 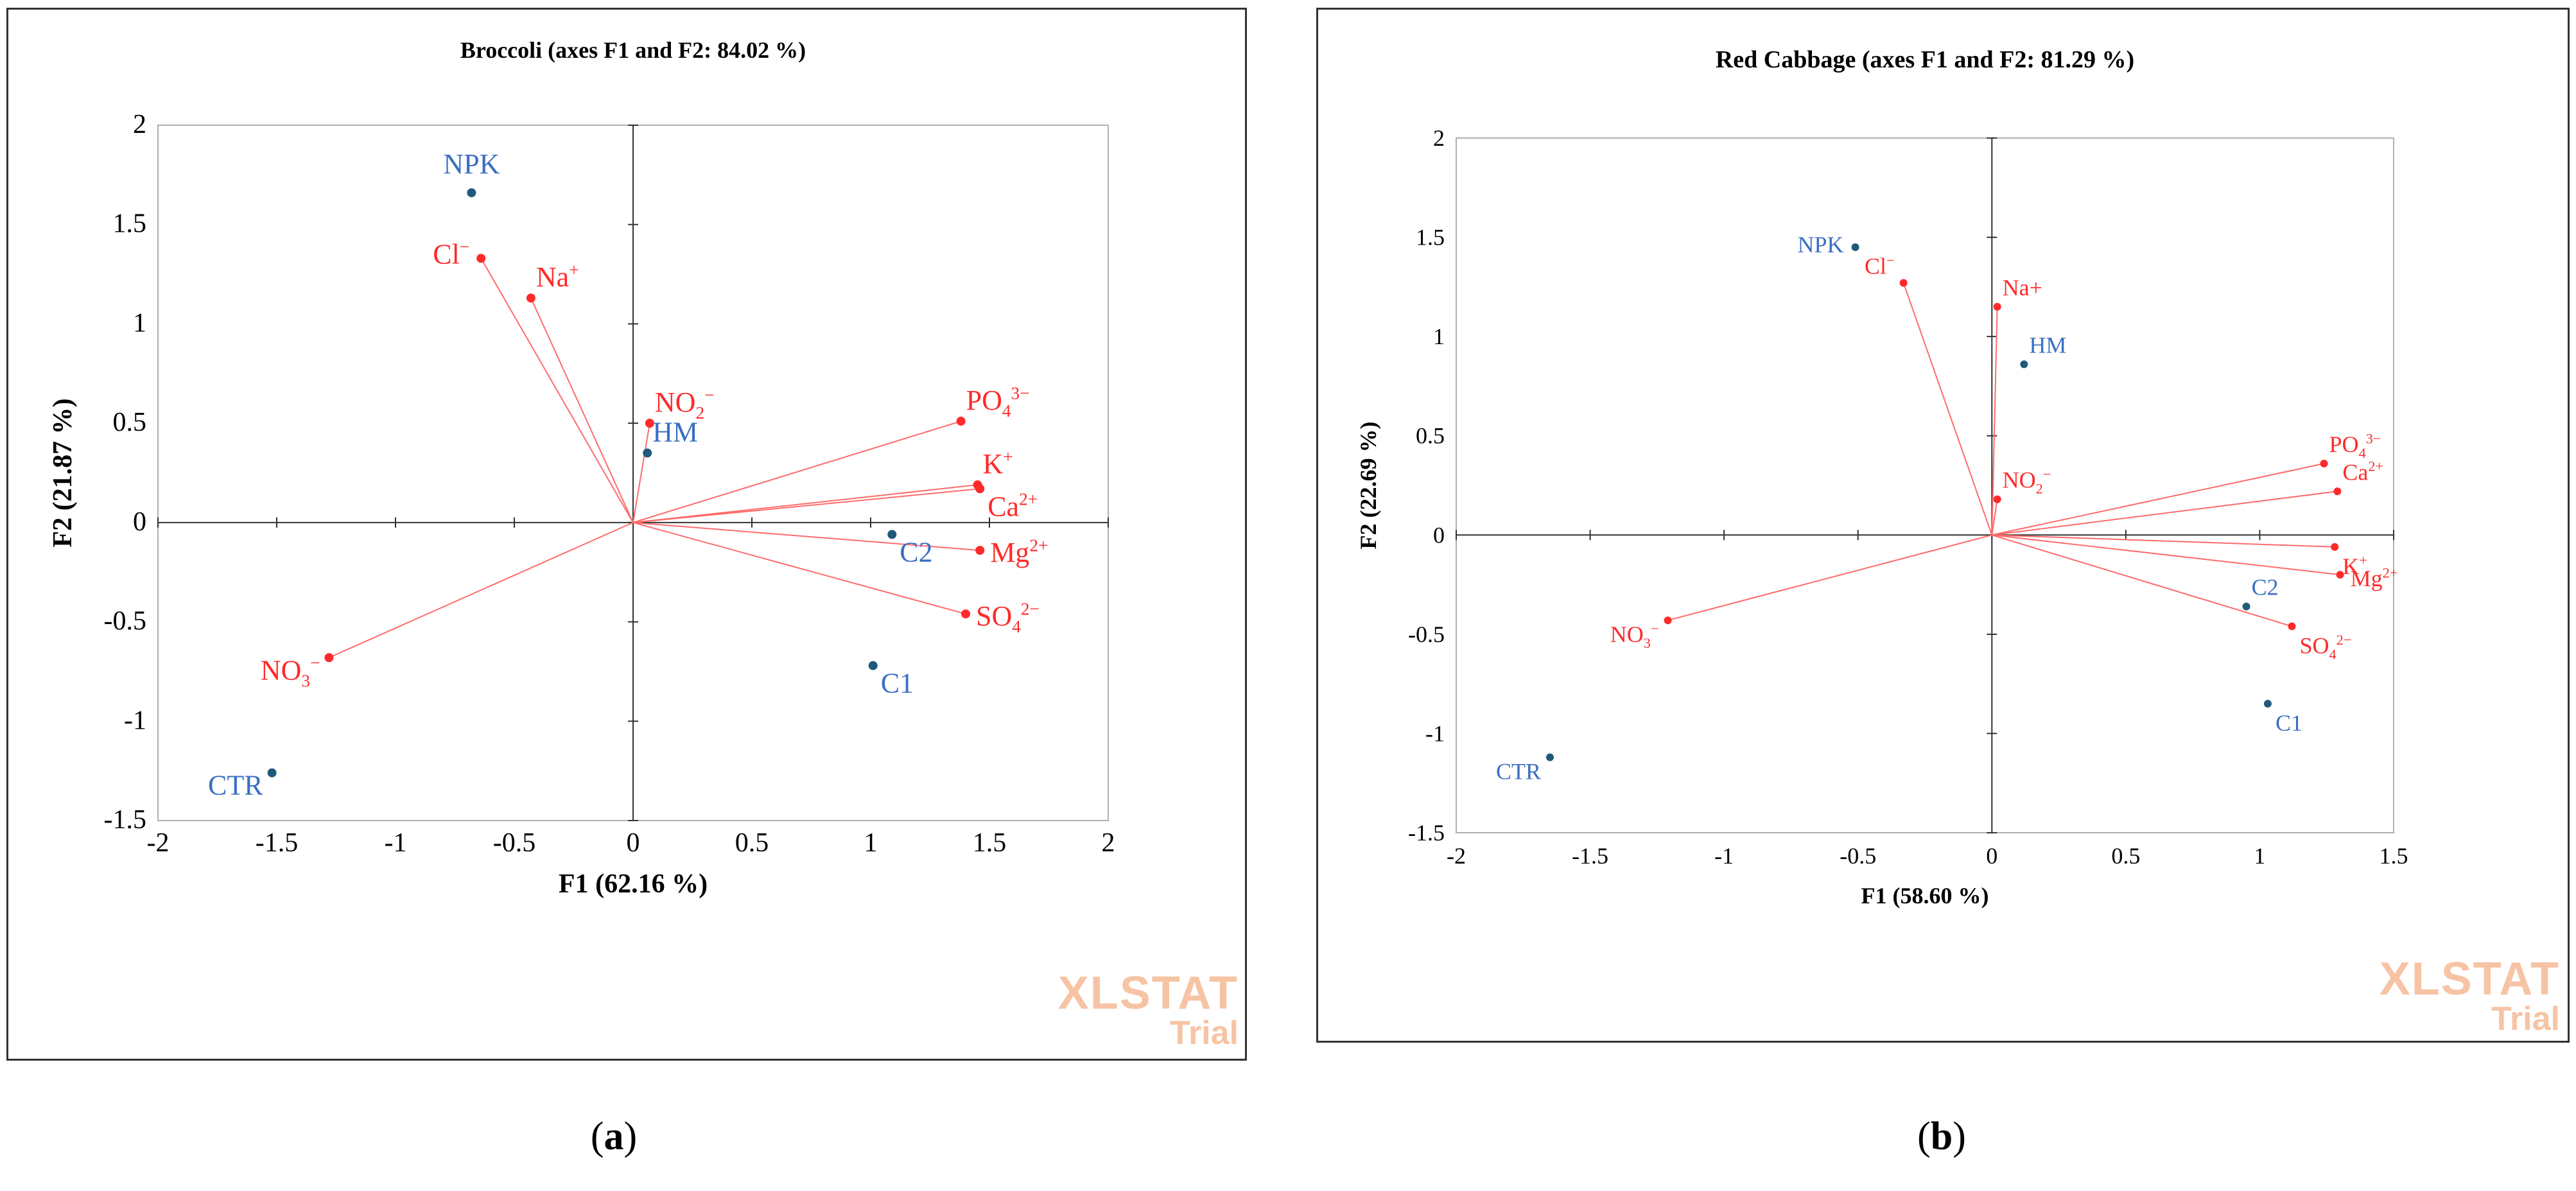 I want to click on variable-label-base: Ca, so click(x=2355, y=472).